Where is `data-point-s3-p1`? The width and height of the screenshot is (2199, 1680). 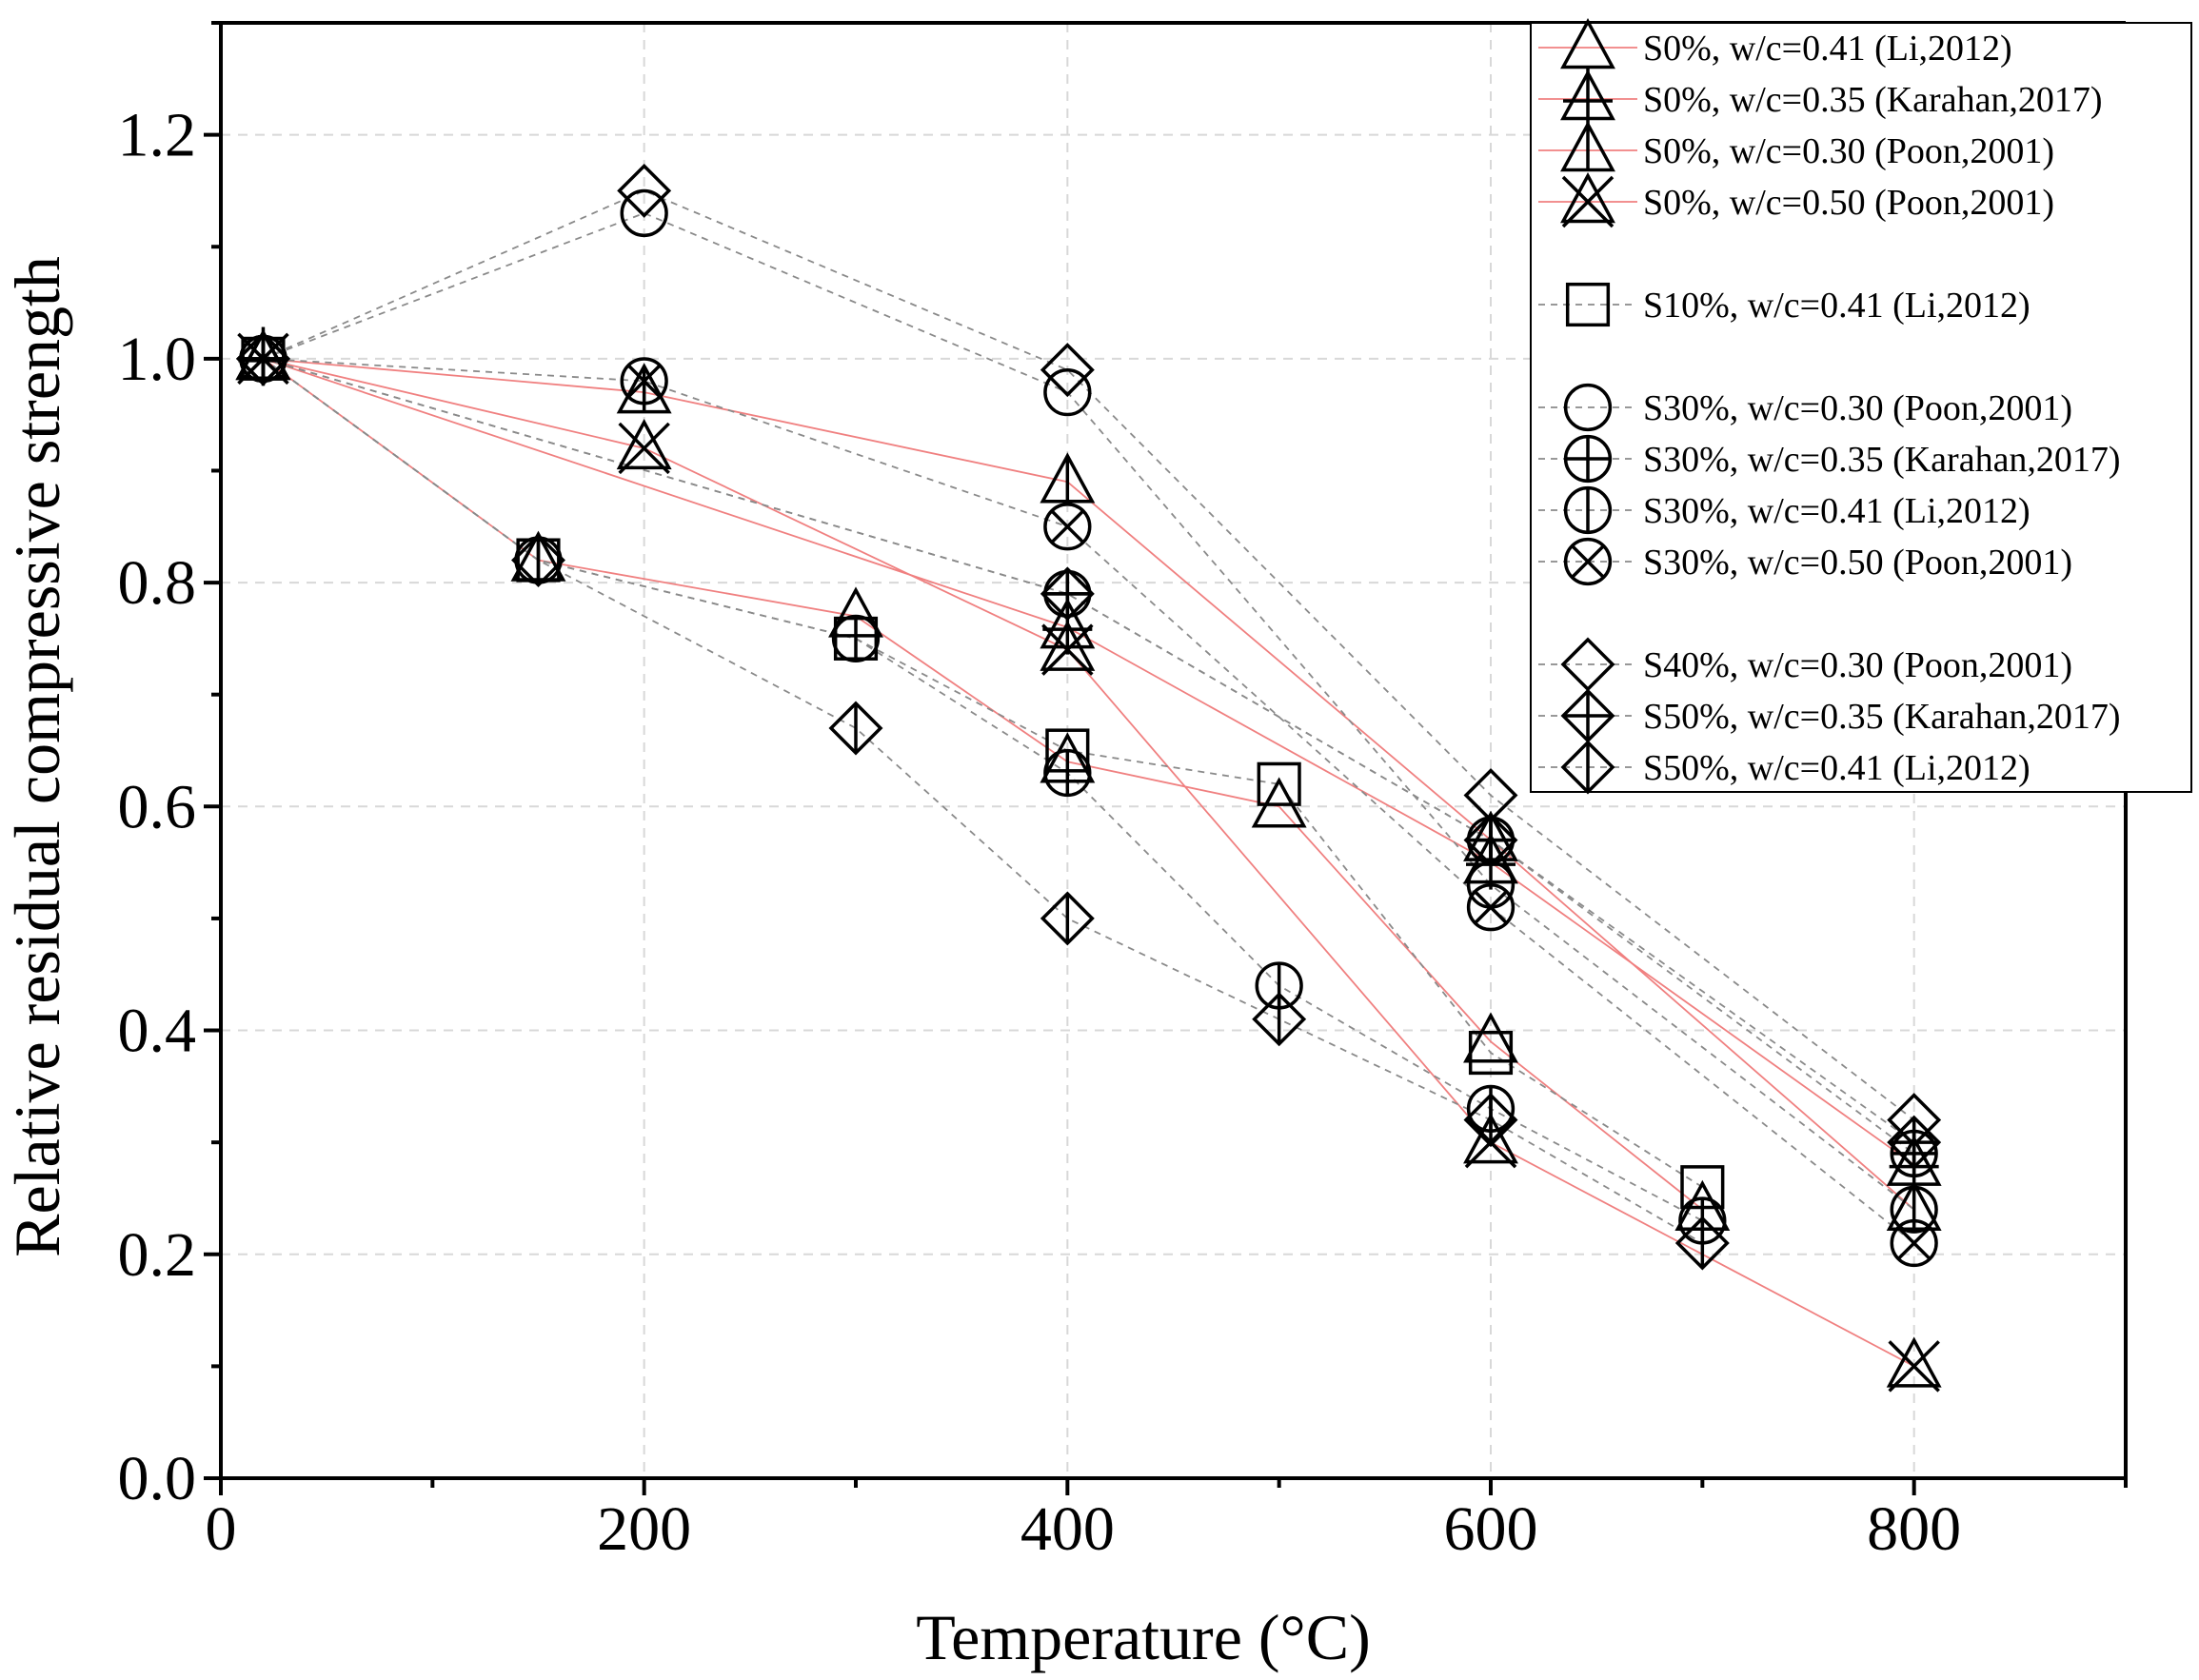
data-point-s3-p1 is located at coordinates (644, 447).